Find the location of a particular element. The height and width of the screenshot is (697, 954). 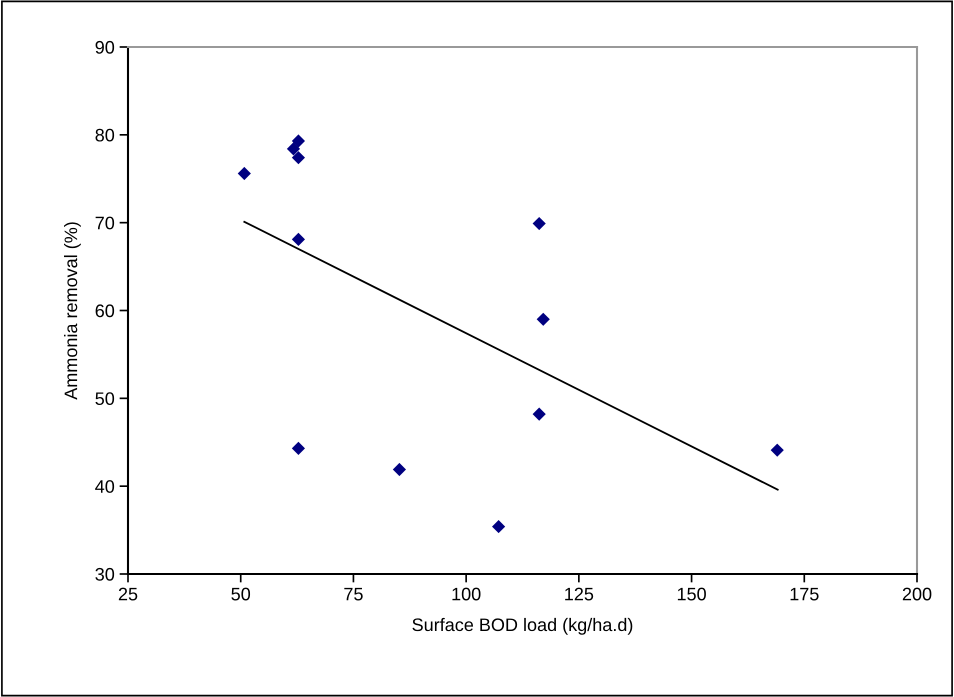

x-tick-label: 25 is located at coordinates (128, 594).